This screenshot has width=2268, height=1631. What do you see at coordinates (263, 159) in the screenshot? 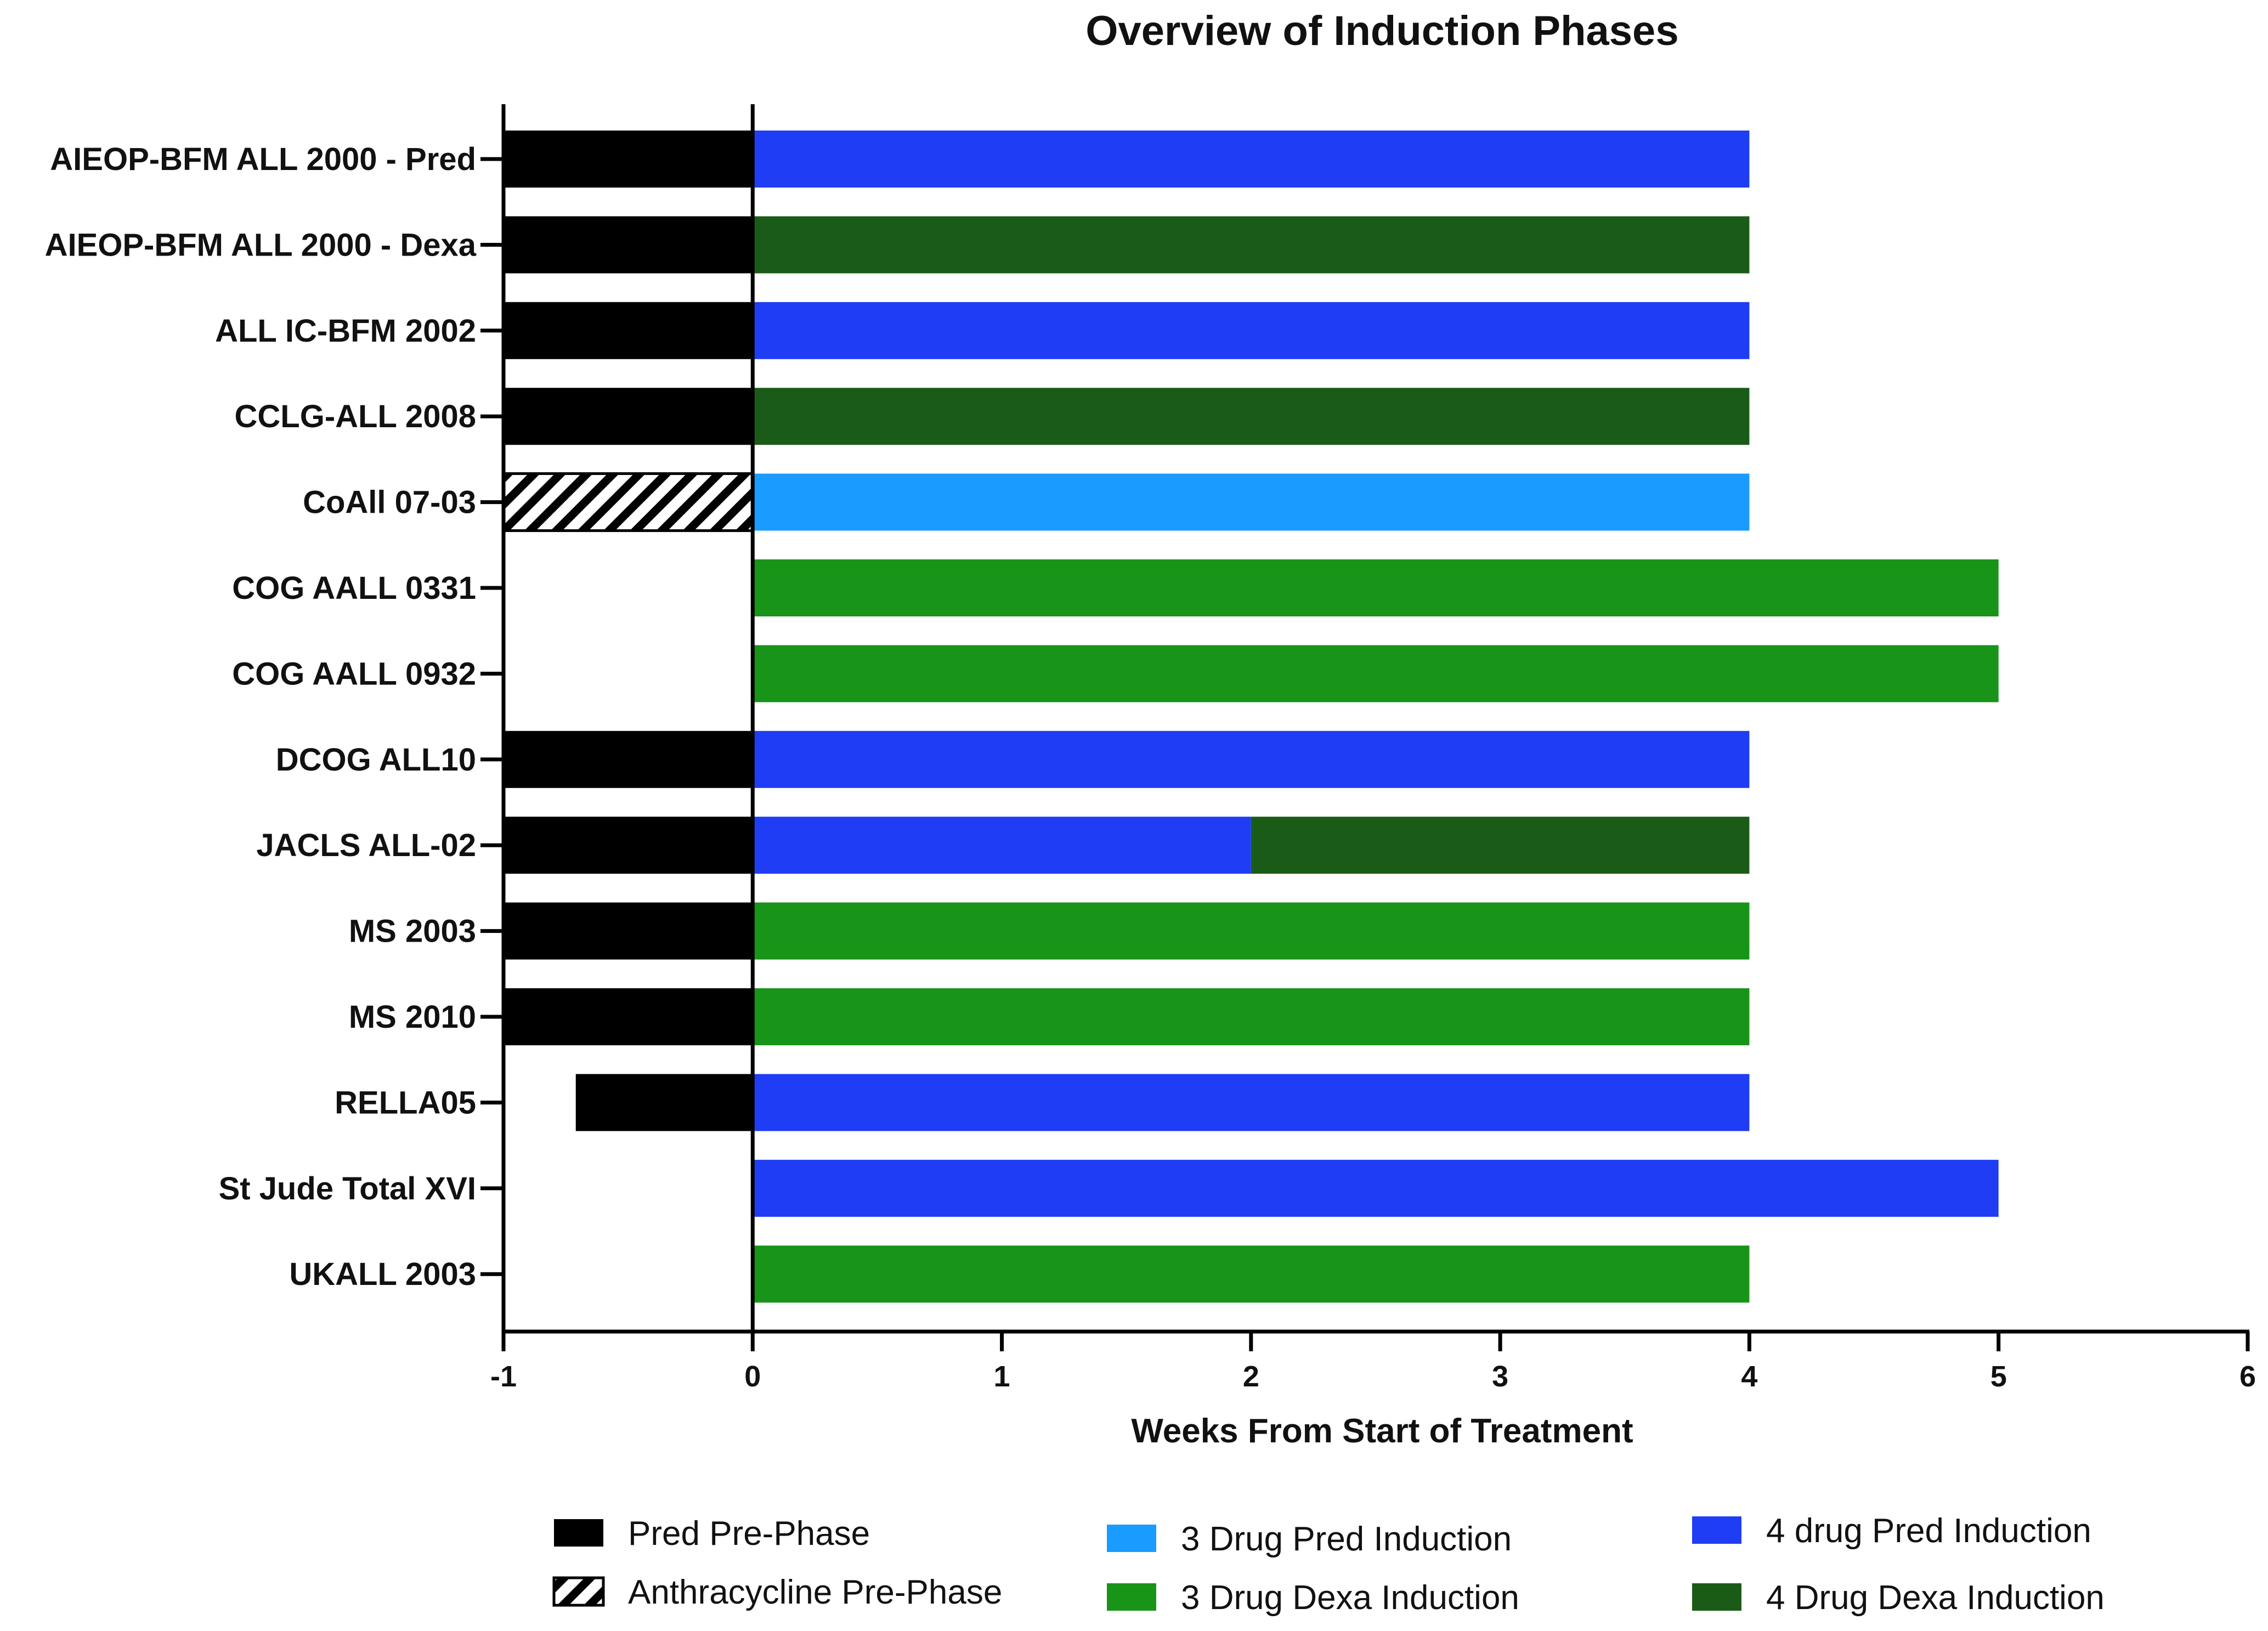
I see `category-label-aieop-bfm-all-2000-pred: AIEOP-BFM ALL 2000 - Pred` at bounding box center [263, 159].